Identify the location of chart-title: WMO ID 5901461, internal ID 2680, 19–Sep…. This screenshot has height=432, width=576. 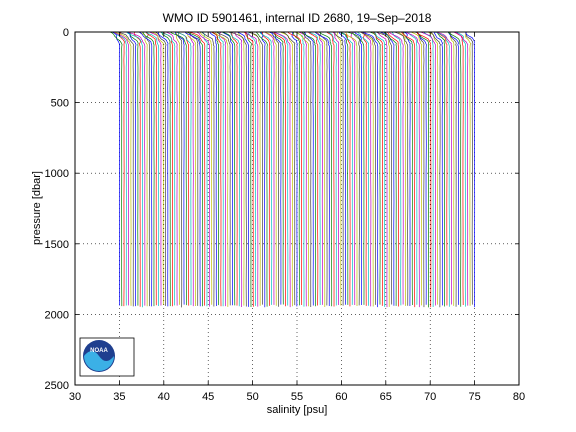
(297, 18).